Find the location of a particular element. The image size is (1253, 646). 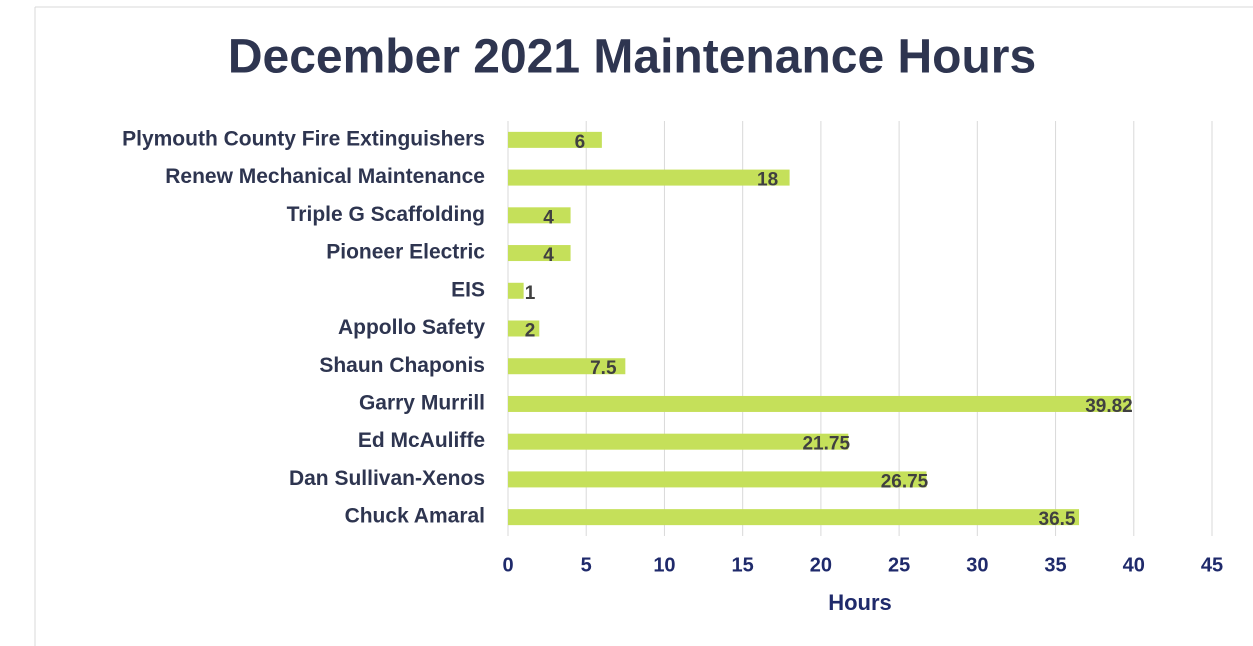

data-label: 39.82 is located at coordinates (1109, 406).